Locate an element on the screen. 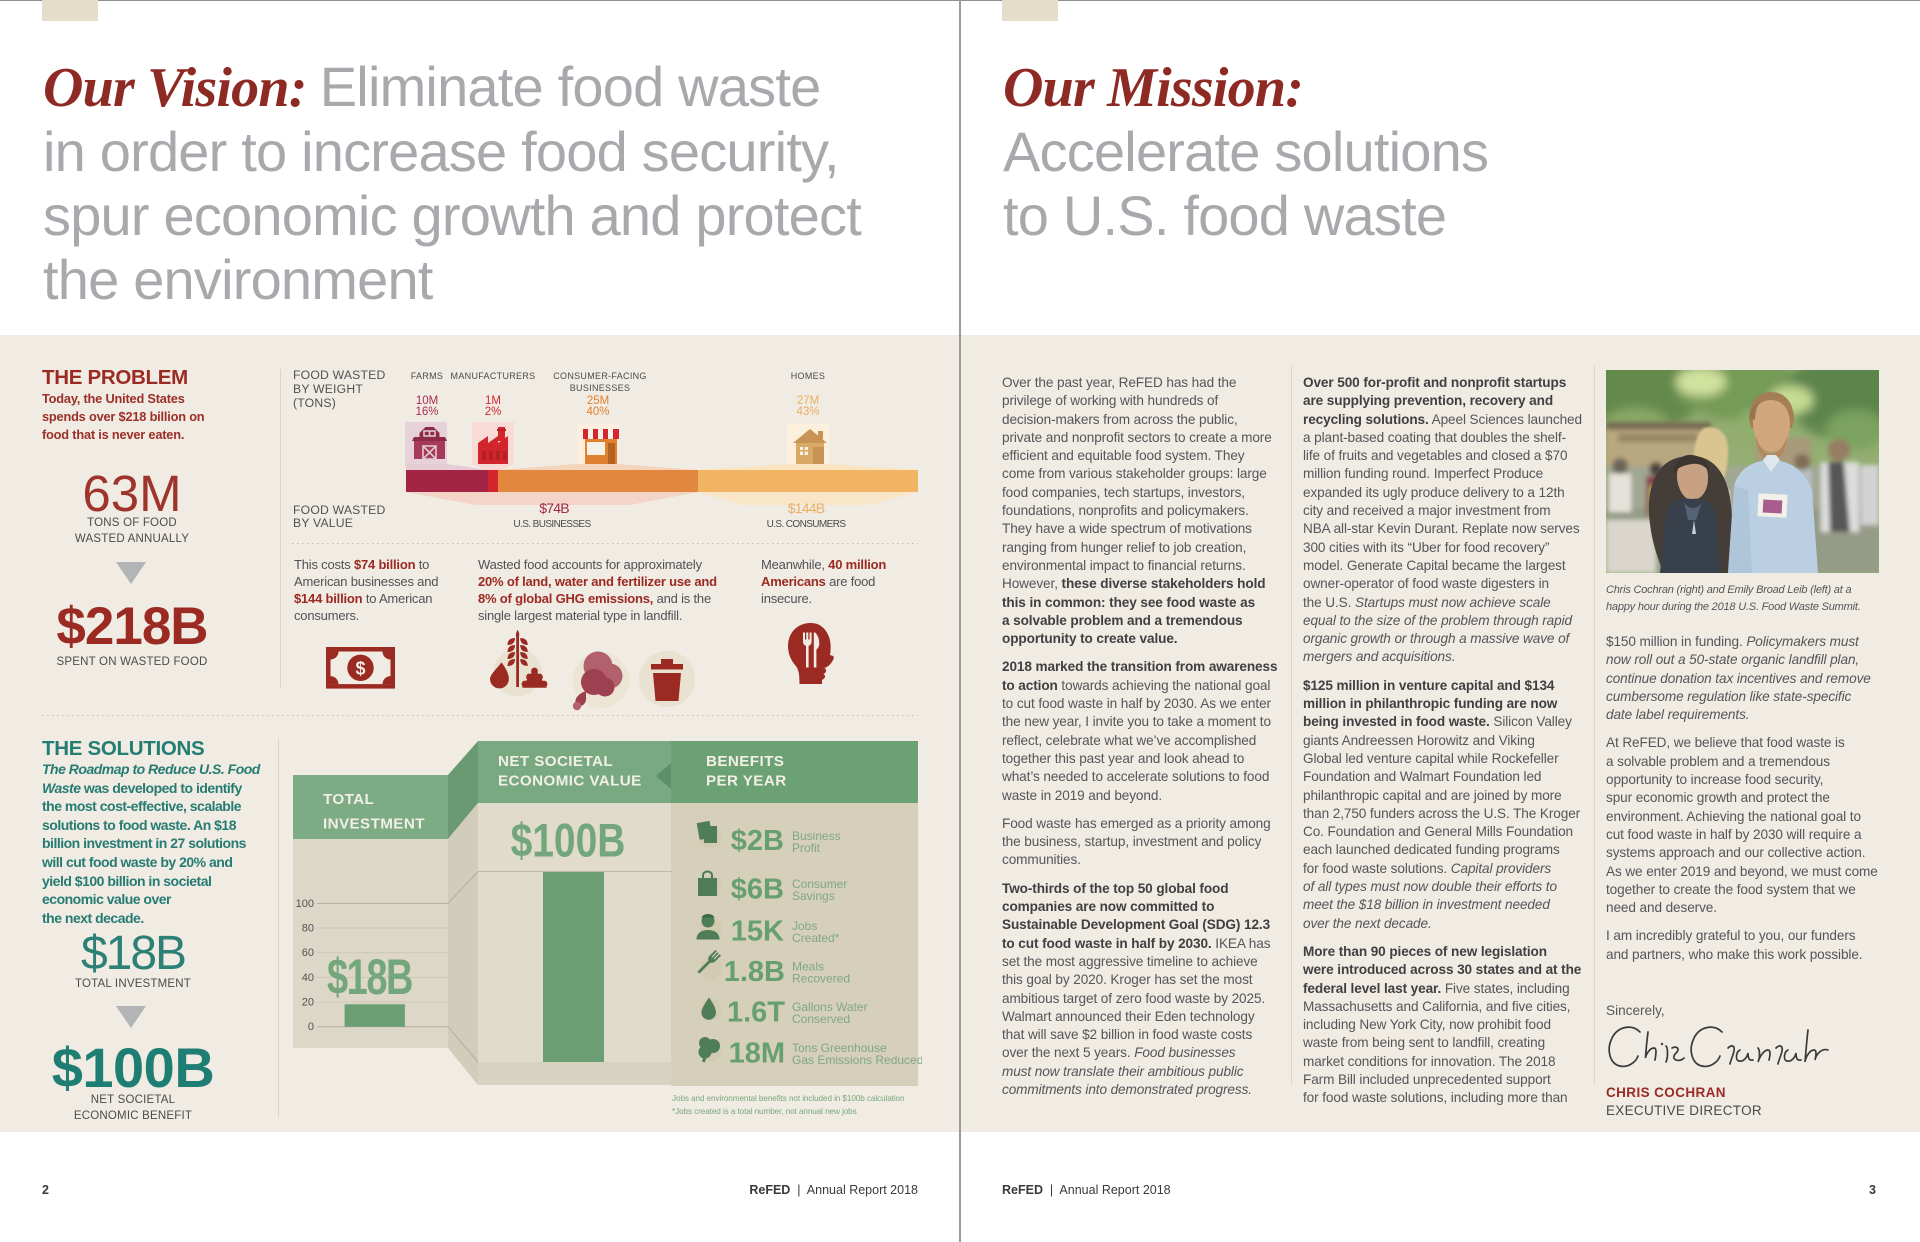 This screenshot has height=1242, width=1920. svg-text: 40 is located at coordinates (308, 978).